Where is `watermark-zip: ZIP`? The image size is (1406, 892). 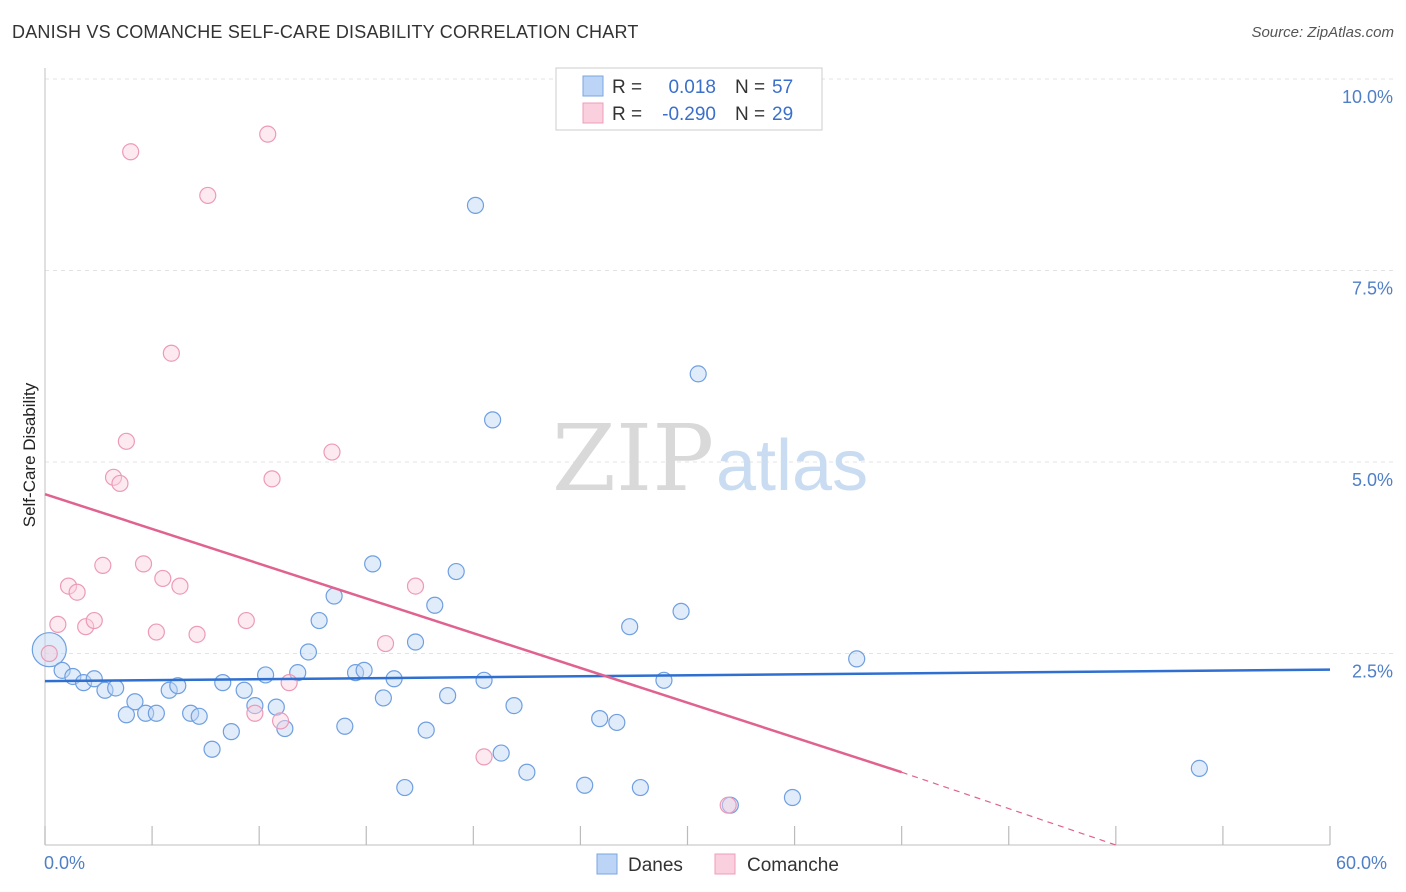 watermark-zip: ZIP is located at coordinates (633, 458).